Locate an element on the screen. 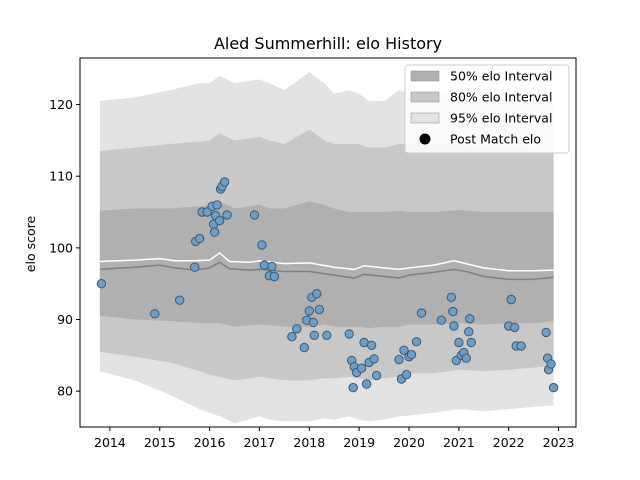 This screenshot has height=480, width=640. x-tick-label: 2016 is located at coordinates (210, 442).